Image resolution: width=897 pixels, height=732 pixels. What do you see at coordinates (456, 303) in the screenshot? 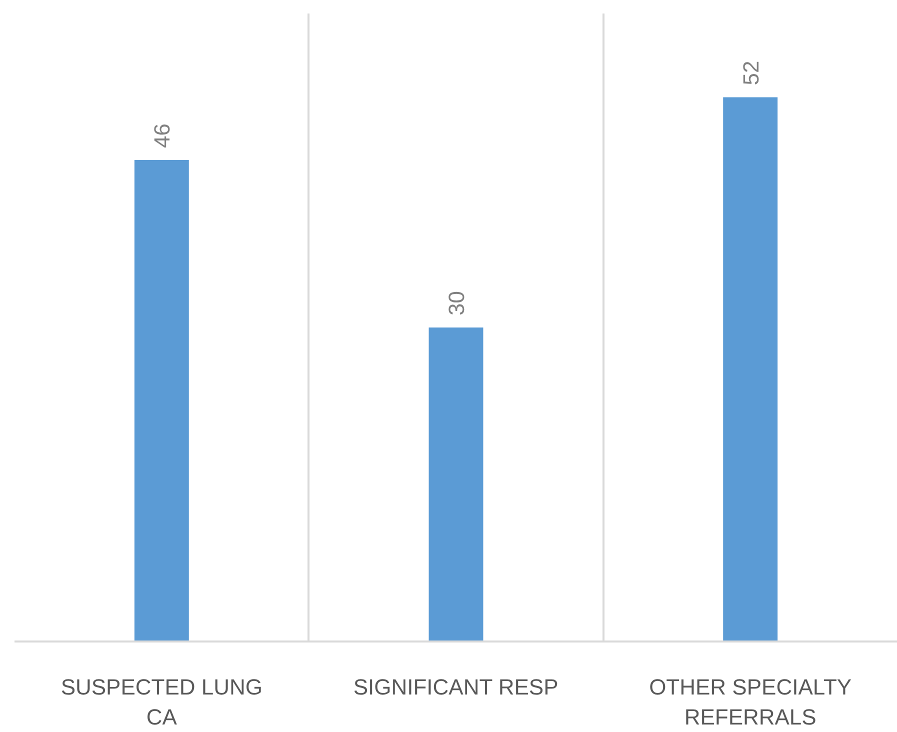
I see `data-label: 30` at bounding box center [456, 303].